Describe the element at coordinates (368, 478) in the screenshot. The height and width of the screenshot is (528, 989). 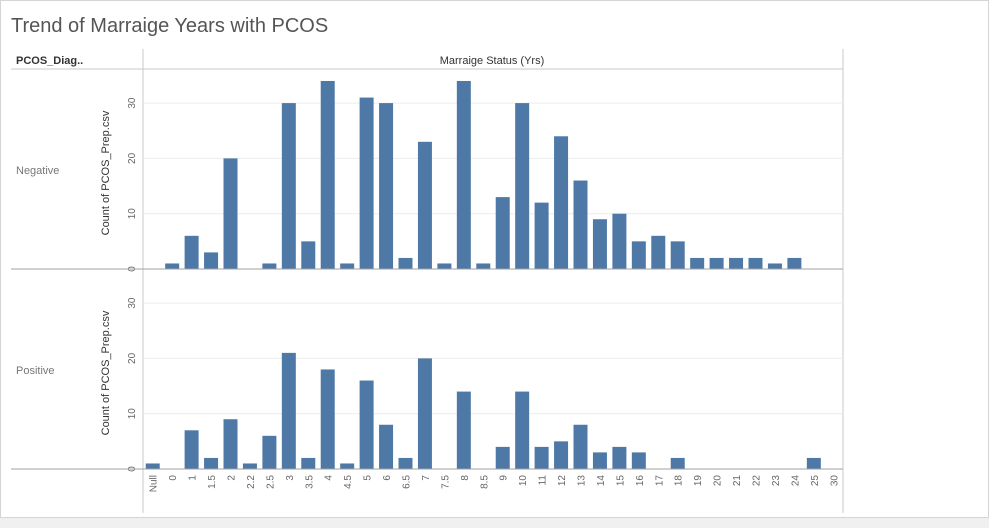
I see `x-tick-label: 5` at that location.